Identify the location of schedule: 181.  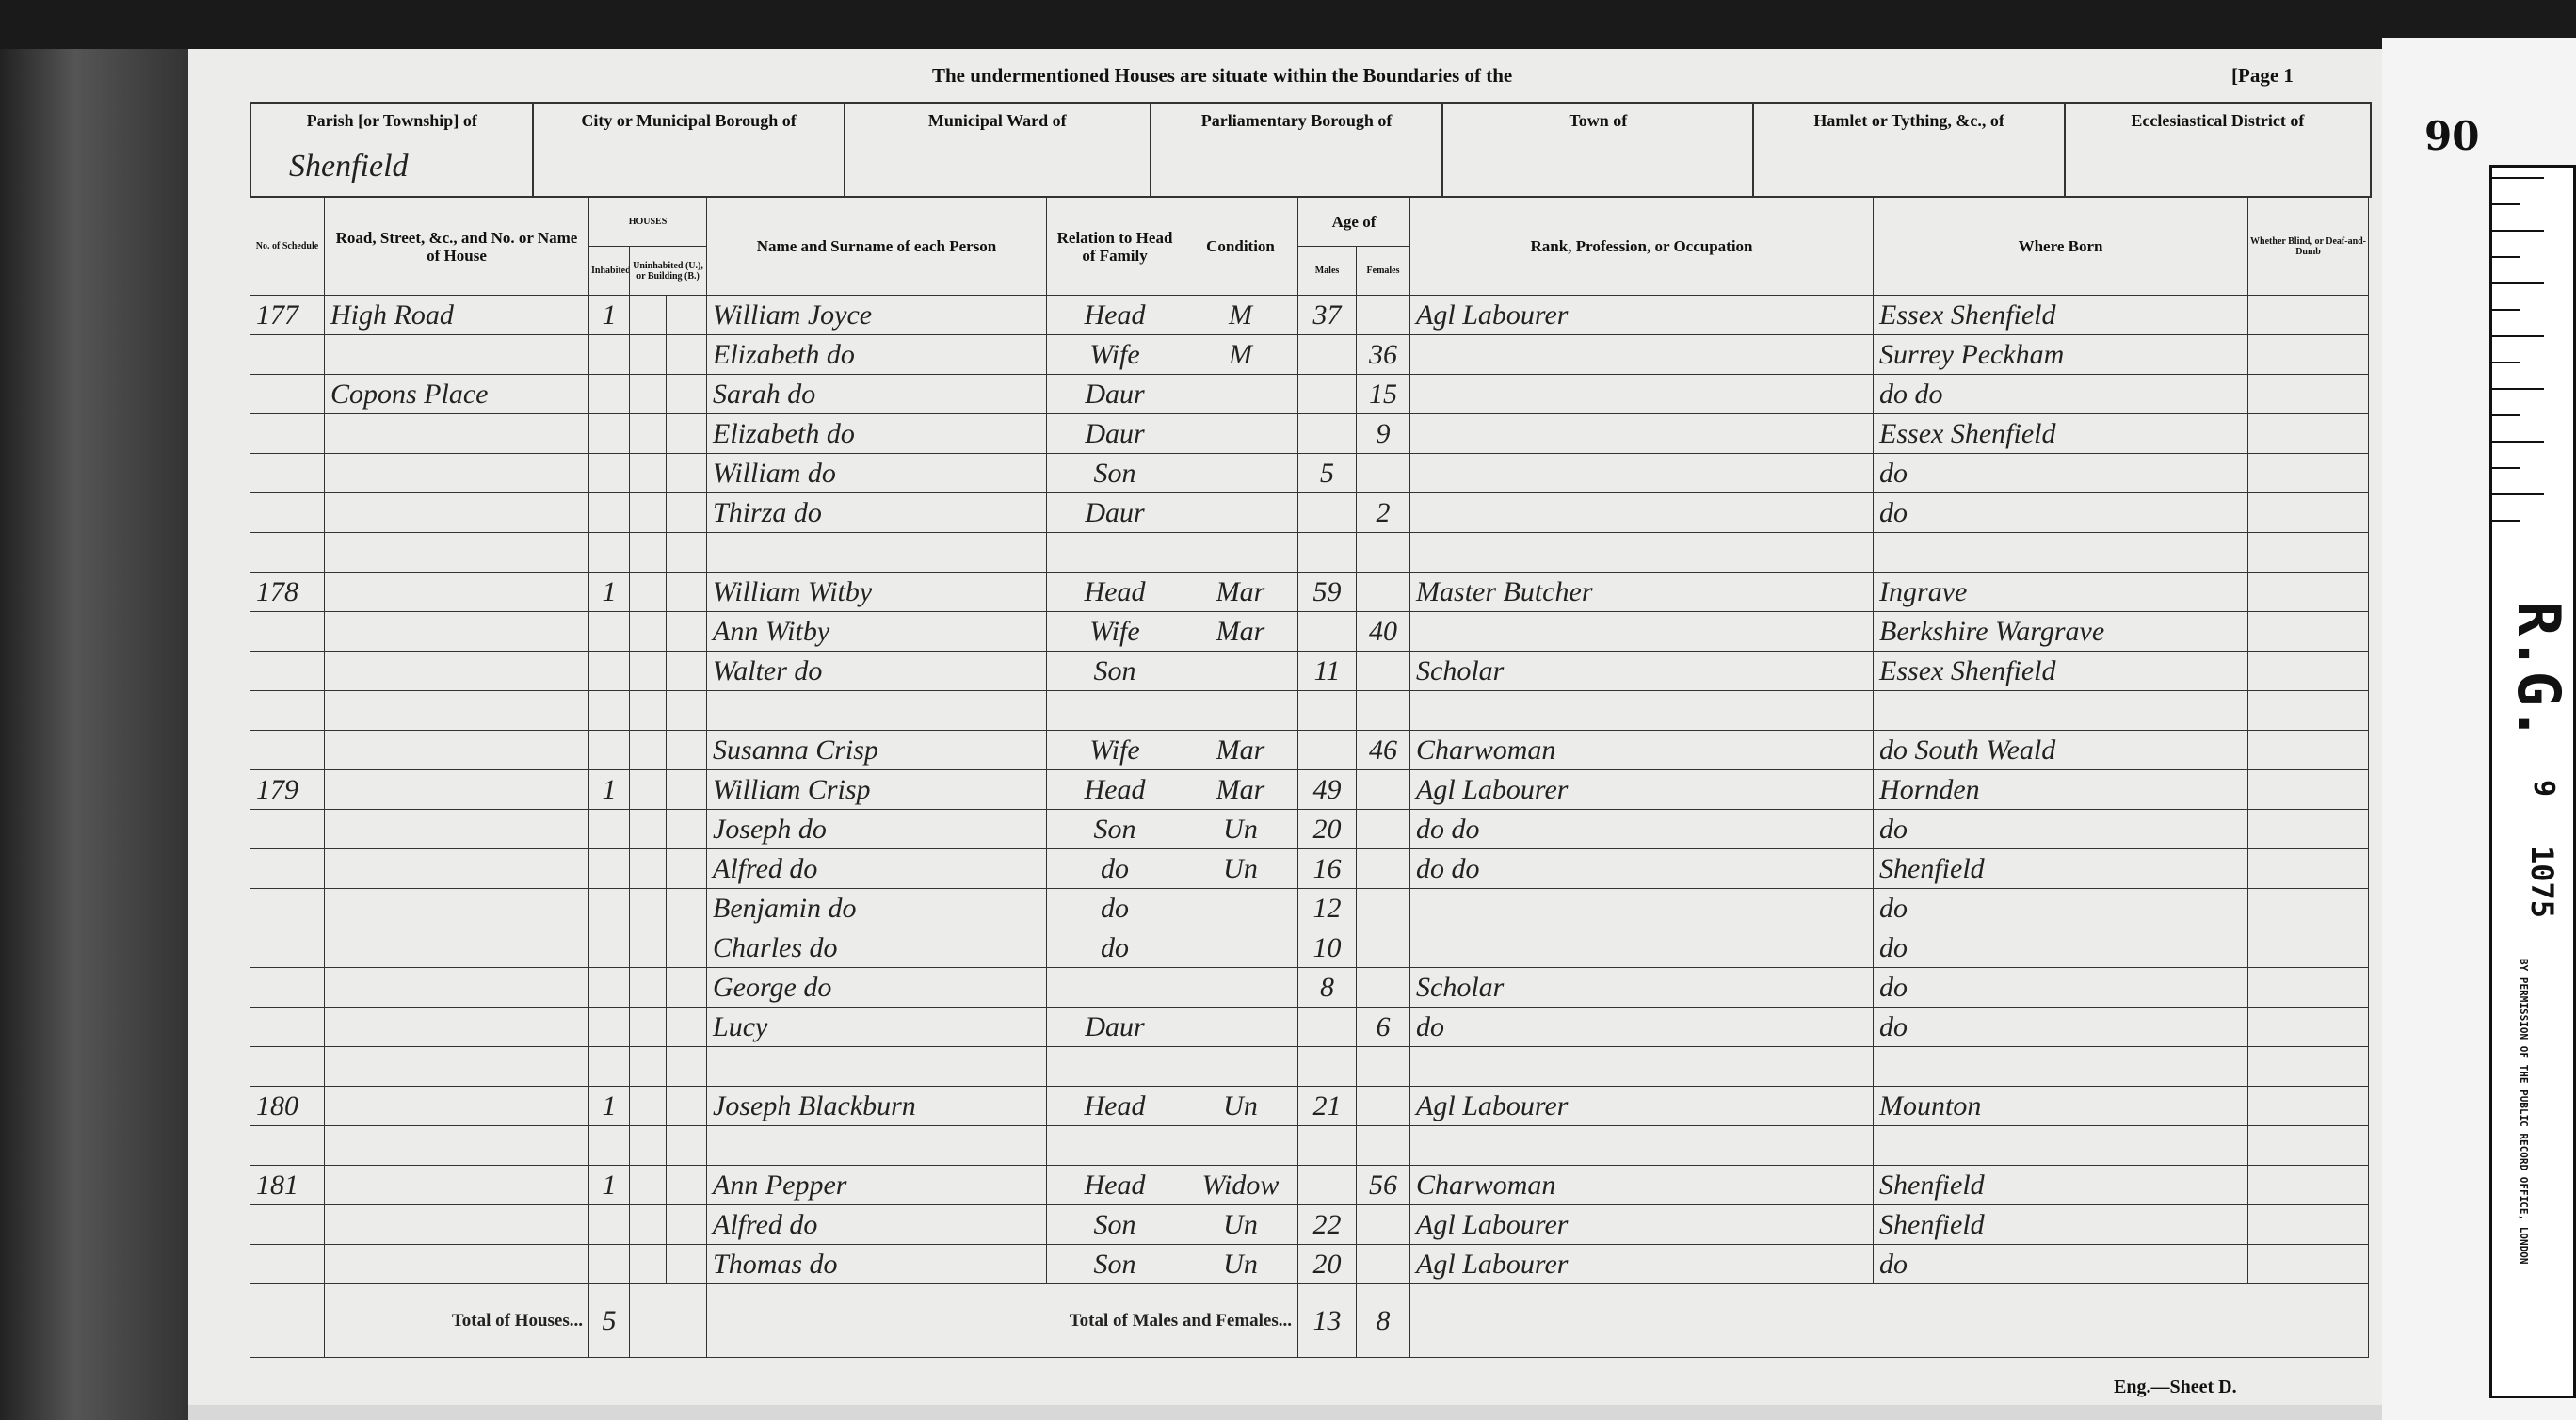
(287, 1185).